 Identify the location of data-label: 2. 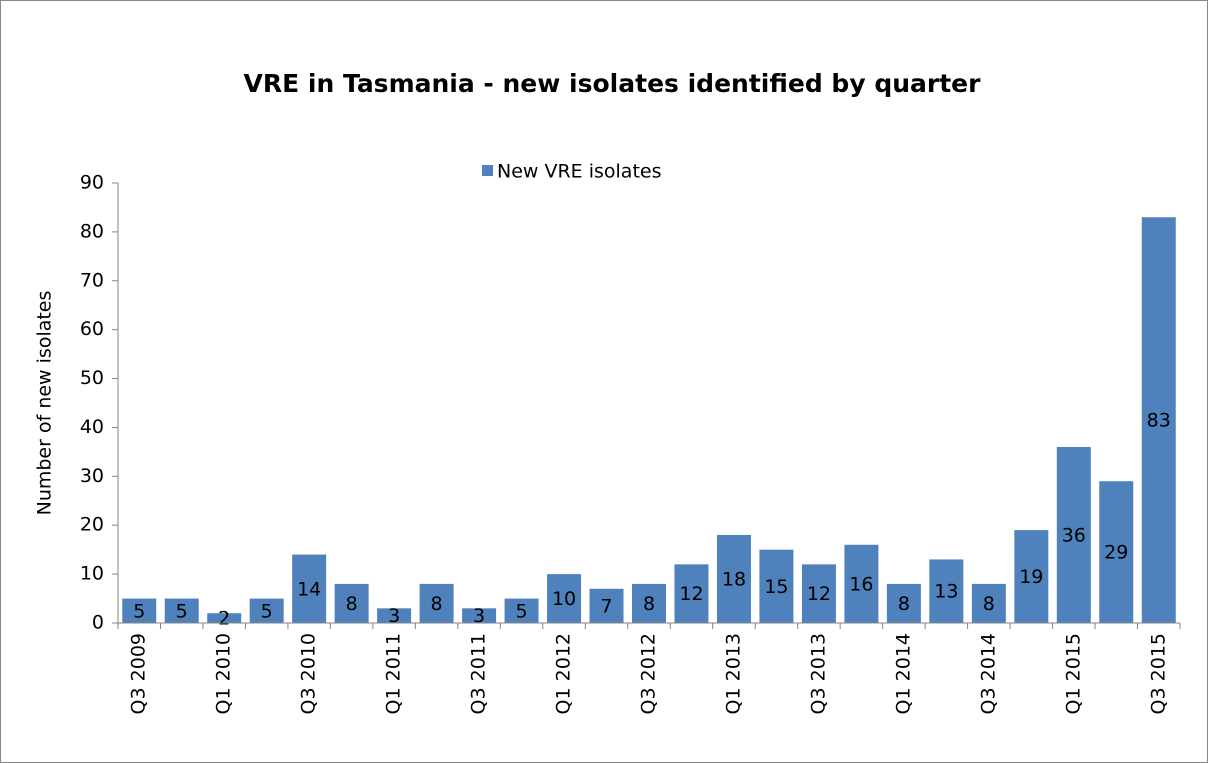
(224, 619).